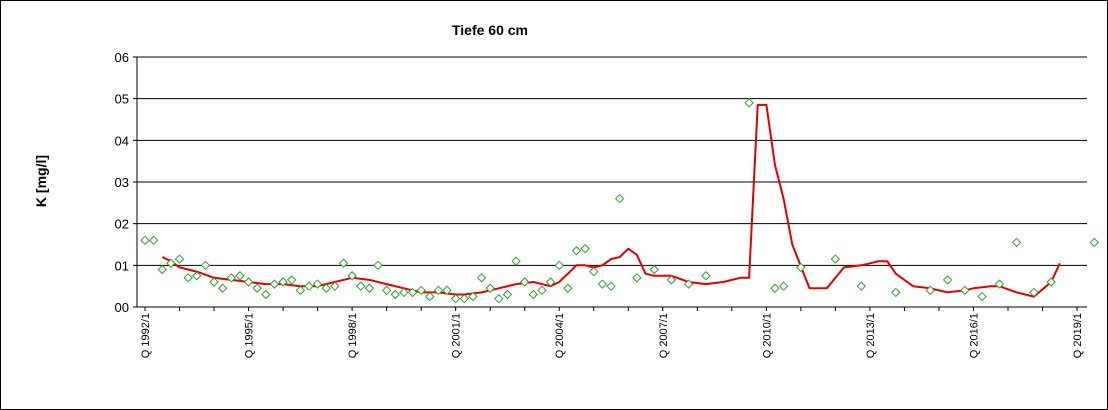 This screenshot has height=410, width=1108. Describe the element at coordinates (122, 57) in the screenshot. I see `y-tick-label: 06` at that location.